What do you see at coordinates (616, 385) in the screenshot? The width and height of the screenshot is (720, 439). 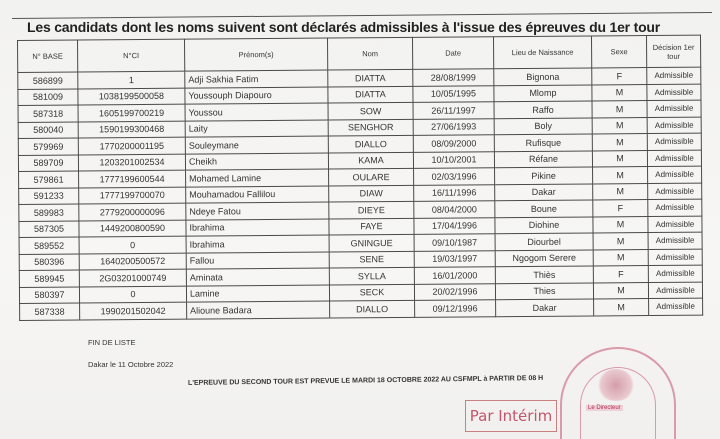 I see `tree-emblem-icon` at bounding box center [616, 385].